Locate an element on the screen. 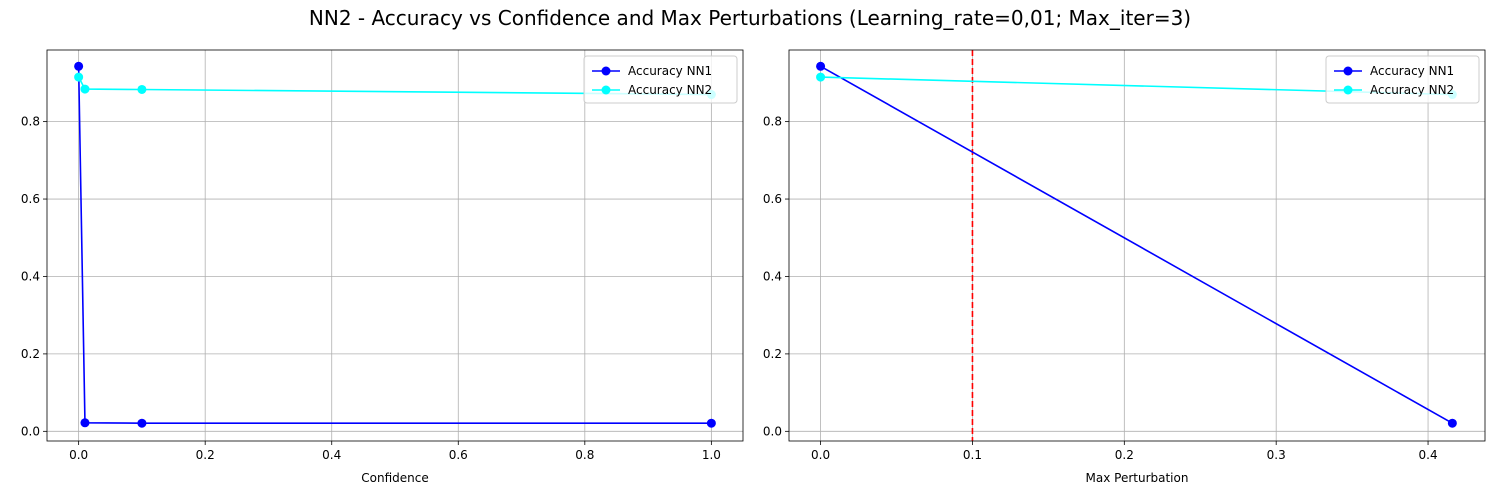 The height and width of the screenshot is (500, 1500). x-axis-label: Max Perturbation is located at coordinates (1137, 478).